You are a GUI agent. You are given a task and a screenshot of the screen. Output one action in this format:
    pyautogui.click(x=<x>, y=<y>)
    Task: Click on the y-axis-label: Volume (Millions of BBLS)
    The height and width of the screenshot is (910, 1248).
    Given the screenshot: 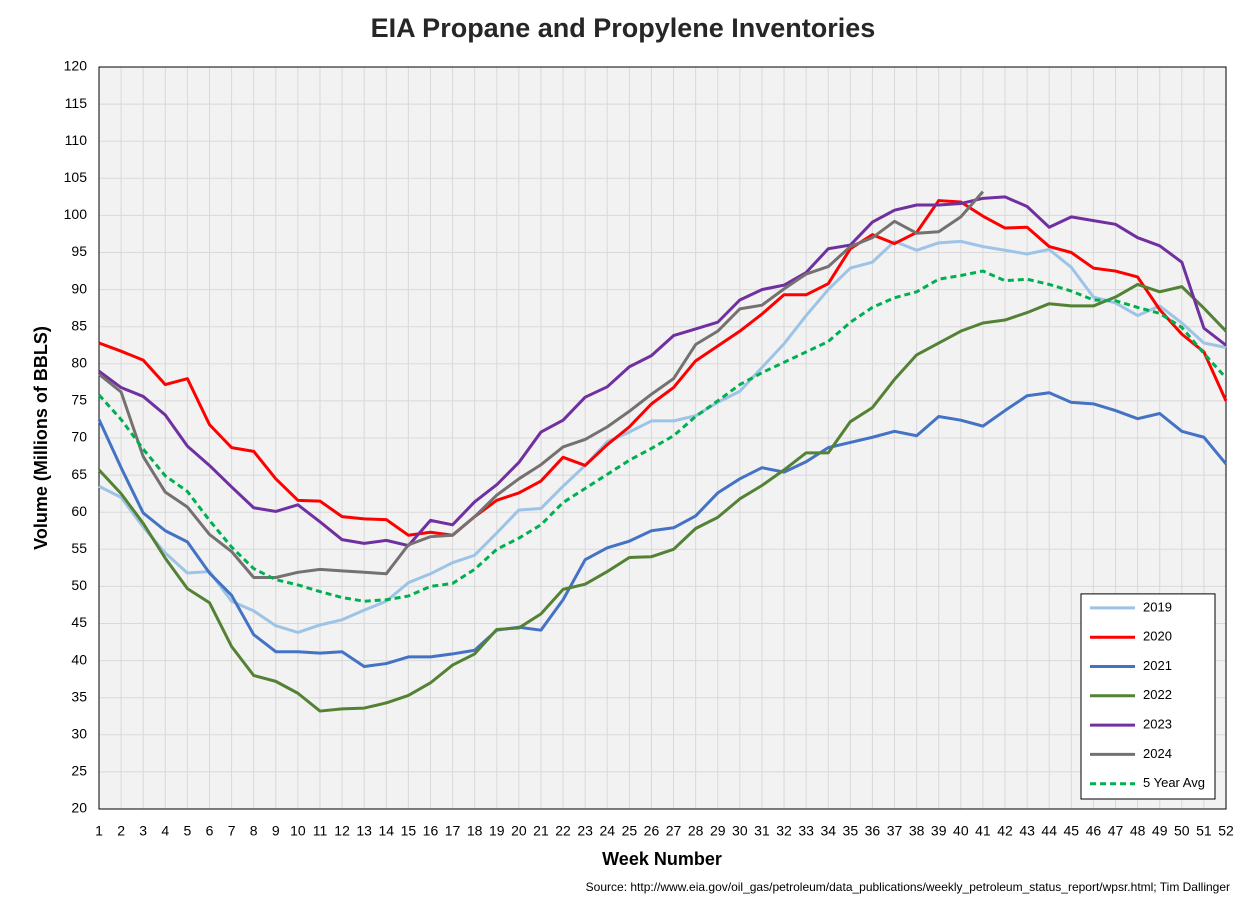 What is the action you would take?
    pyautogui.click(x=41, y=438)
    